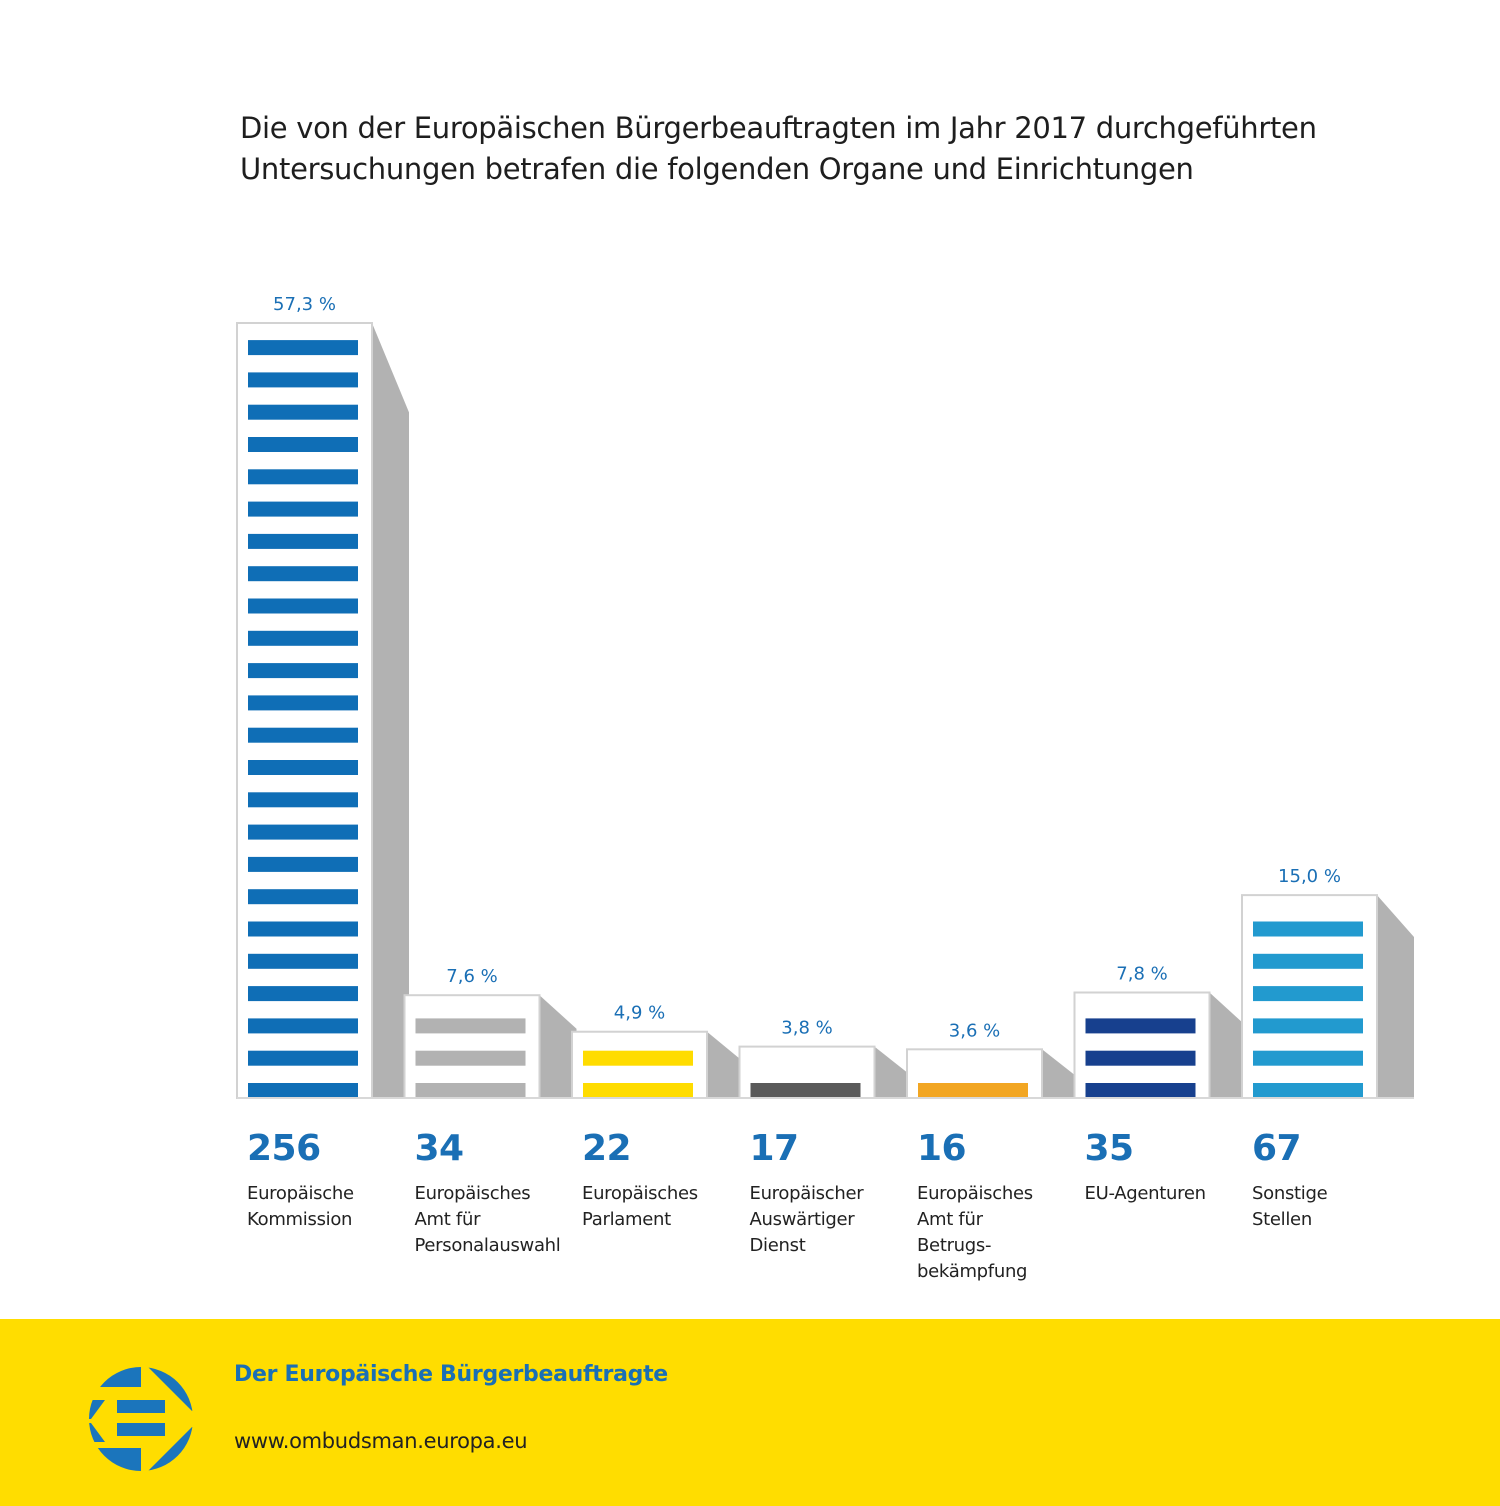 The height and width of the screenshot is (1506, 1500). What do you see at coordinates (1175, 1166) in the screenshot?
I see `category-block: 35 EU-Agenturen` at bounding box center [1175, 1166].